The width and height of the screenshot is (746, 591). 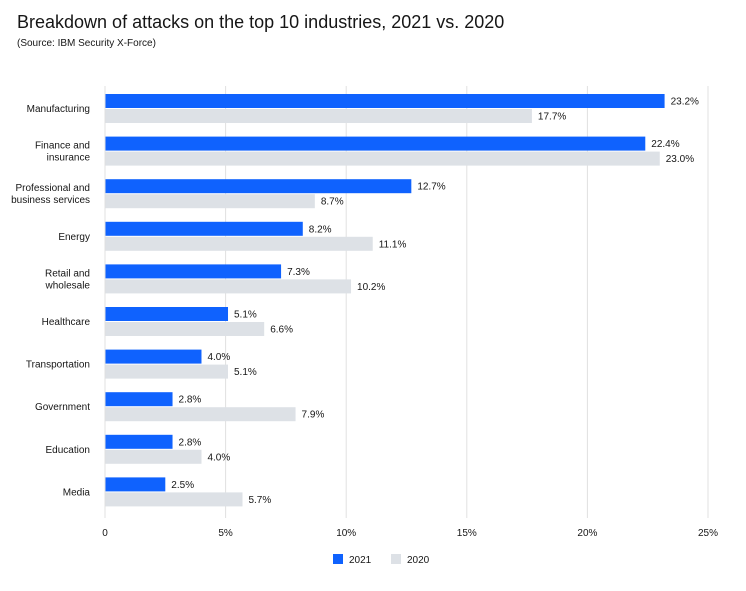 I want to click on x-tick-label: 5%, so click(x=225, y=533).